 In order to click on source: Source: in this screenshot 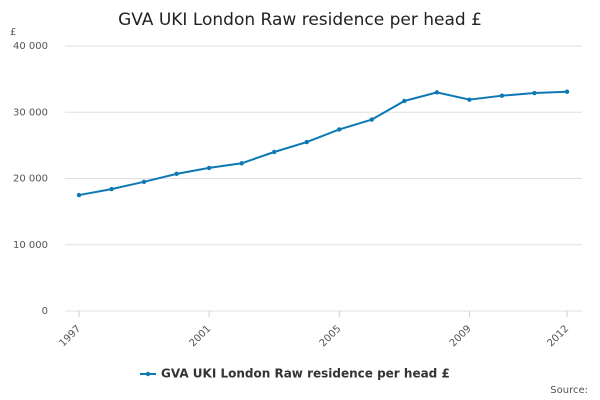, I will do `click(569, 390)`.